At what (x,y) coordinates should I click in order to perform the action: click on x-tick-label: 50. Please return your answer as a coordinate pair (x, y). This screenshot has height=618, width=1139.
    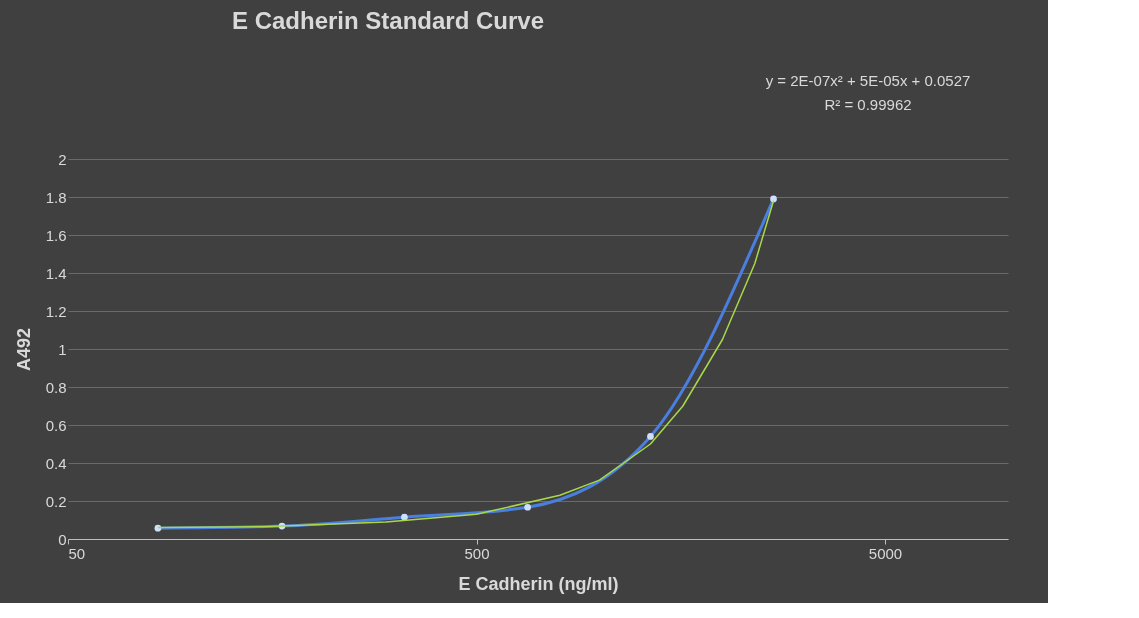
    Looking at the image, I should click on (77, 553).